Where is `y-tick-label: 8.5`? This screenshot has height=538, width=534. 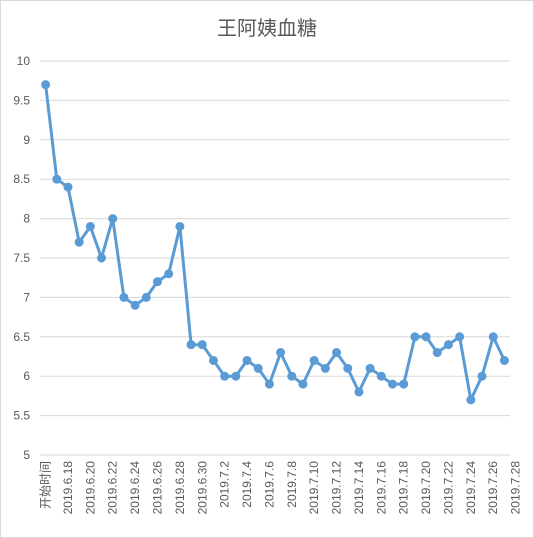
y-tick-label: 8.5 is located at coordinates (21, 179).